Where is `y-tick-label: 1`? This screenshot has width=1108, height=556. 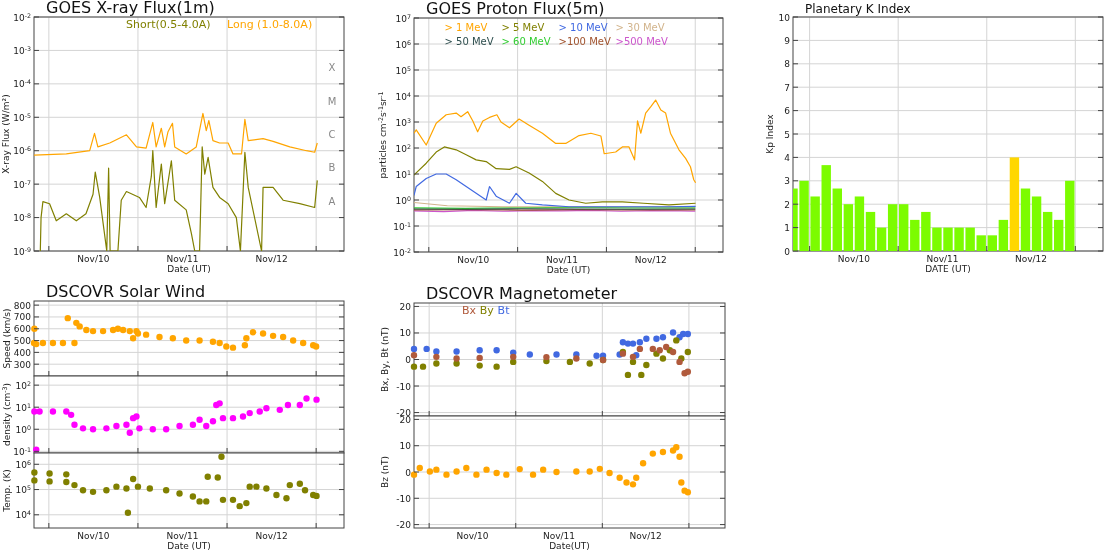 y-tick-label: 1 is located at coordinates (787, 228).